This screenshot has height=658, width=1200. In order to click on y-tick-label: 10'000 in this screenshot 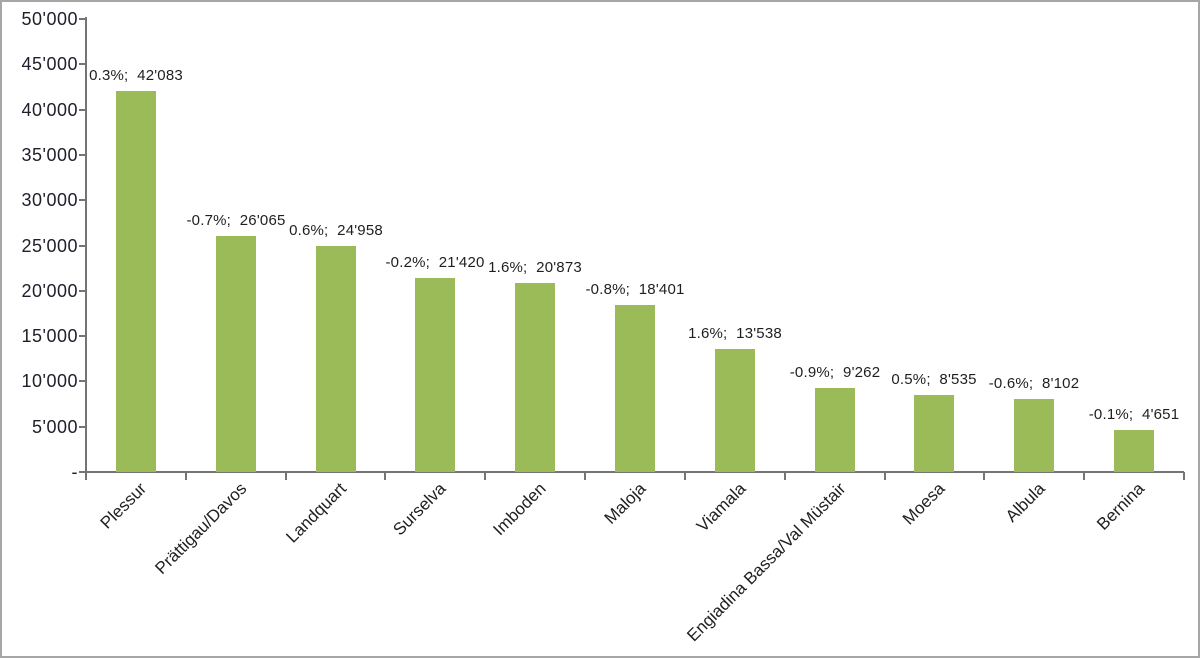, I will do `click(49, 381)`.